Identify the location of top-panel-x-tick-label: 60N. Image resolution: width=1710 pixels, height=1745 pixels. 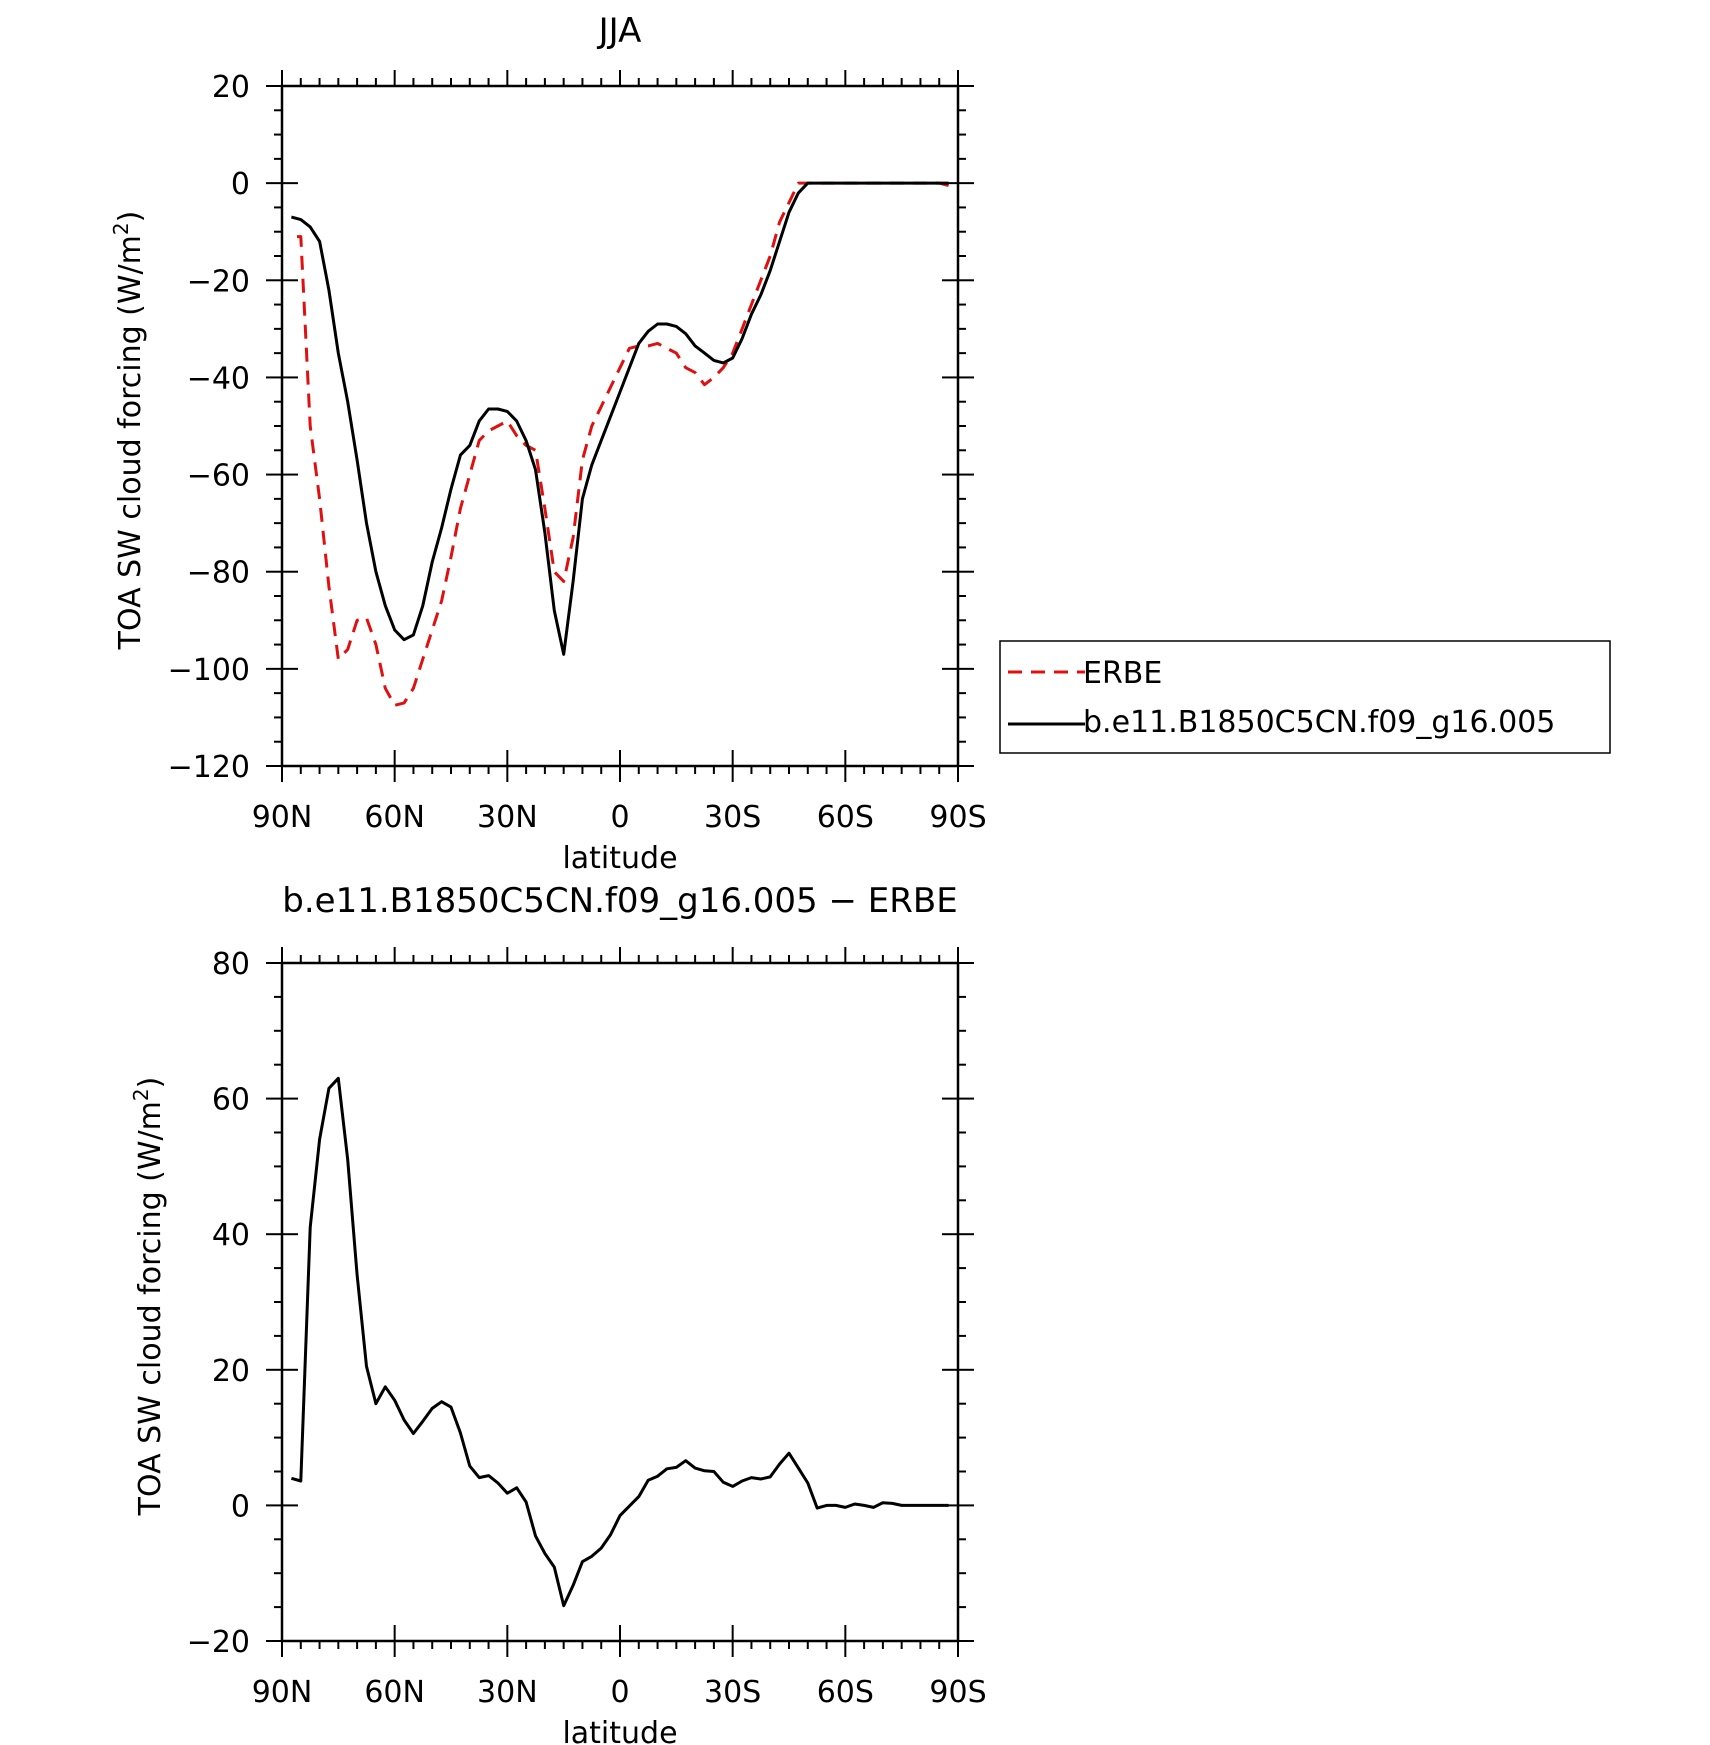
(394, 817).